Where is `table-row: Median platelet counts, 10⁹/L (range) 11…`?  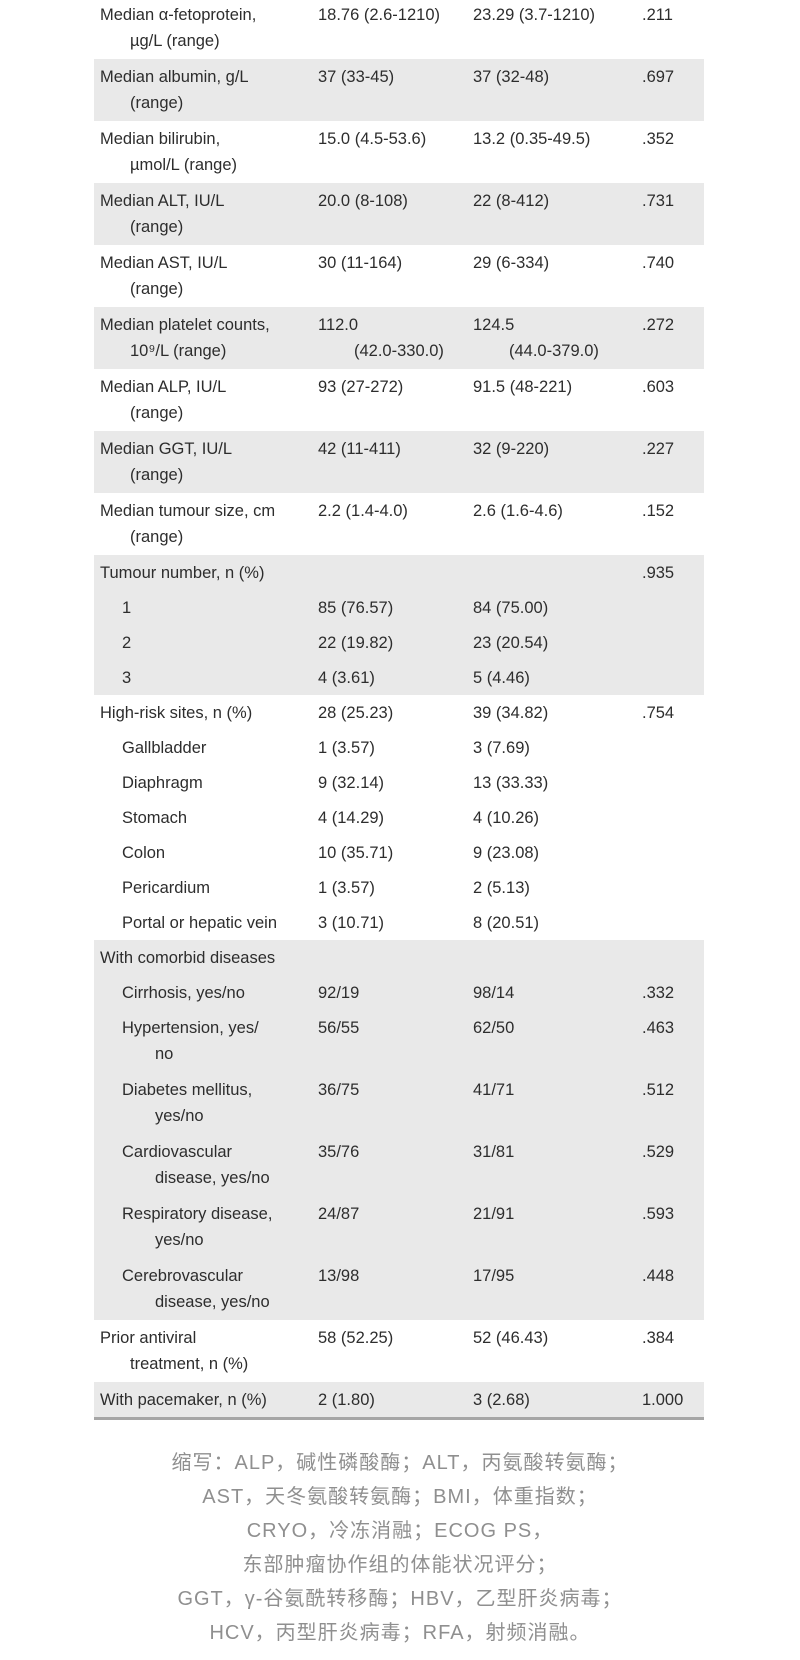
table-row: Median platelet counts, 10⁹/L (range) 11… is located at coordinates (399, 338).